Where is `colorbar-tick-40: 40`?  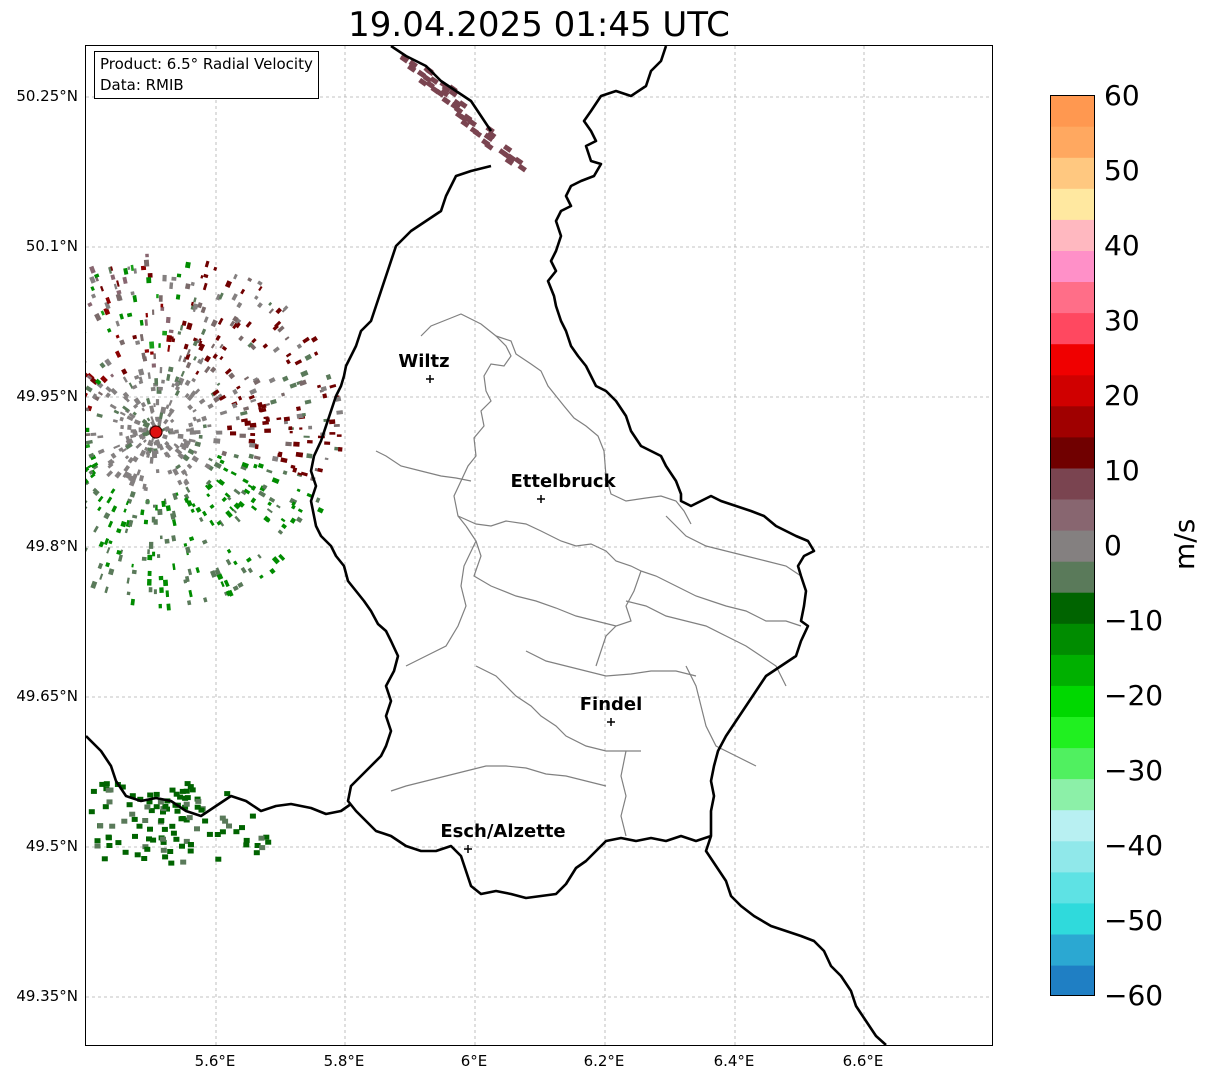 colorbar-tick-40: 40 is located at coordinates (1122, 245).